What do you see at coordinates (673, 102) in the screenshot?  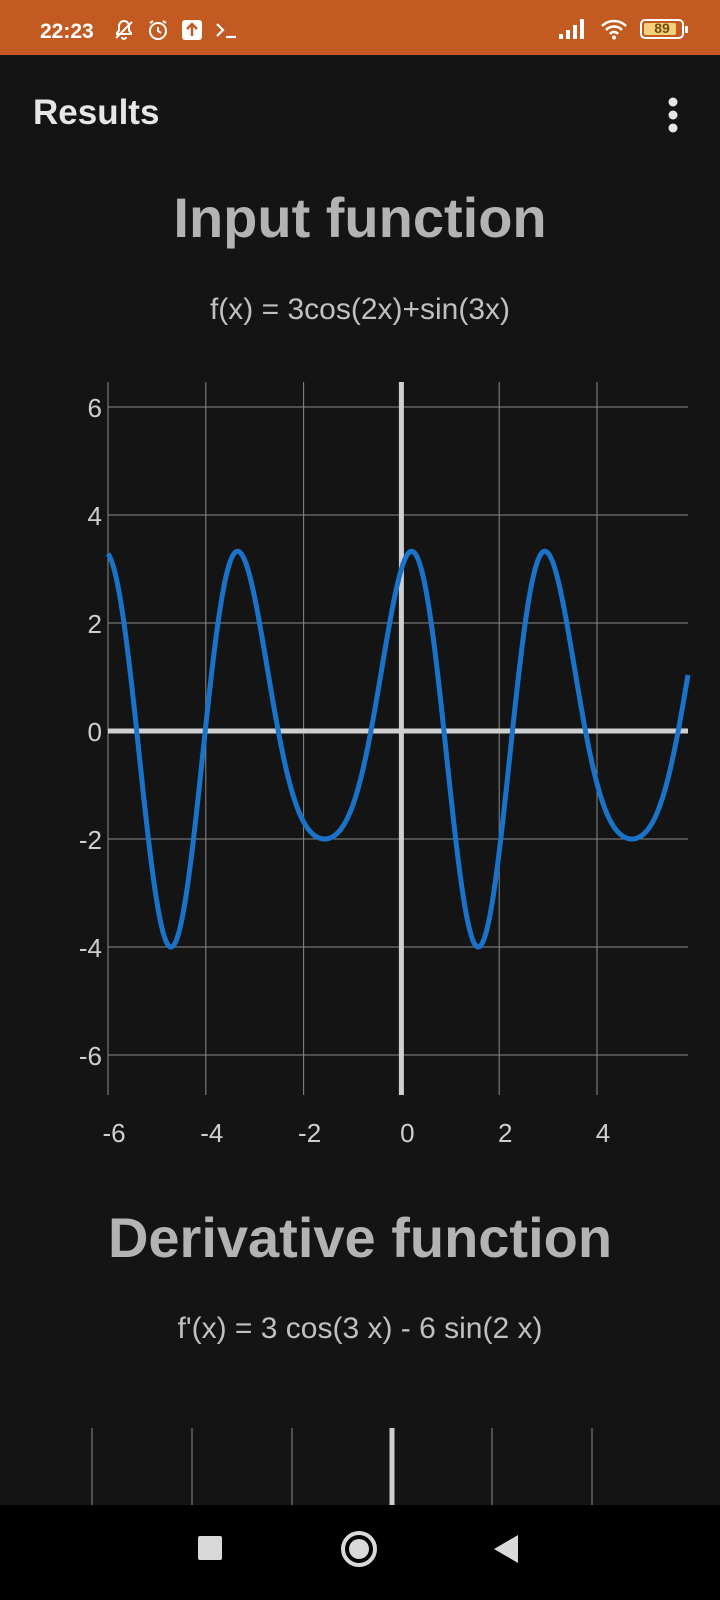 I see `more-vert-icon` at bounding box center [673, 102].